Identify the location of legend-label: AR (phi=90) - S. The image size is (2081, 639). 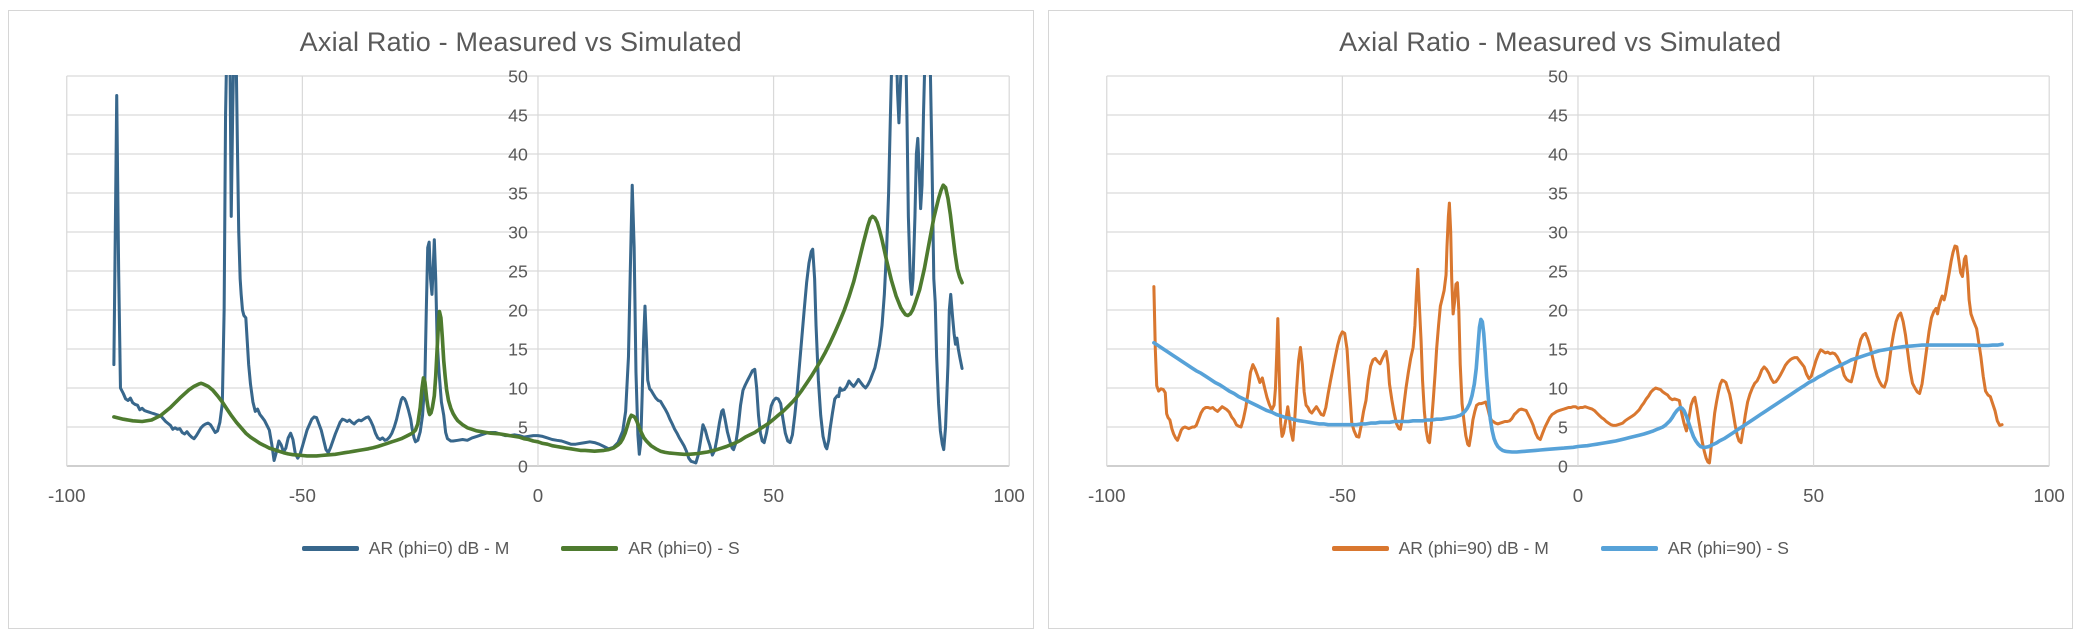
(1728, 548).